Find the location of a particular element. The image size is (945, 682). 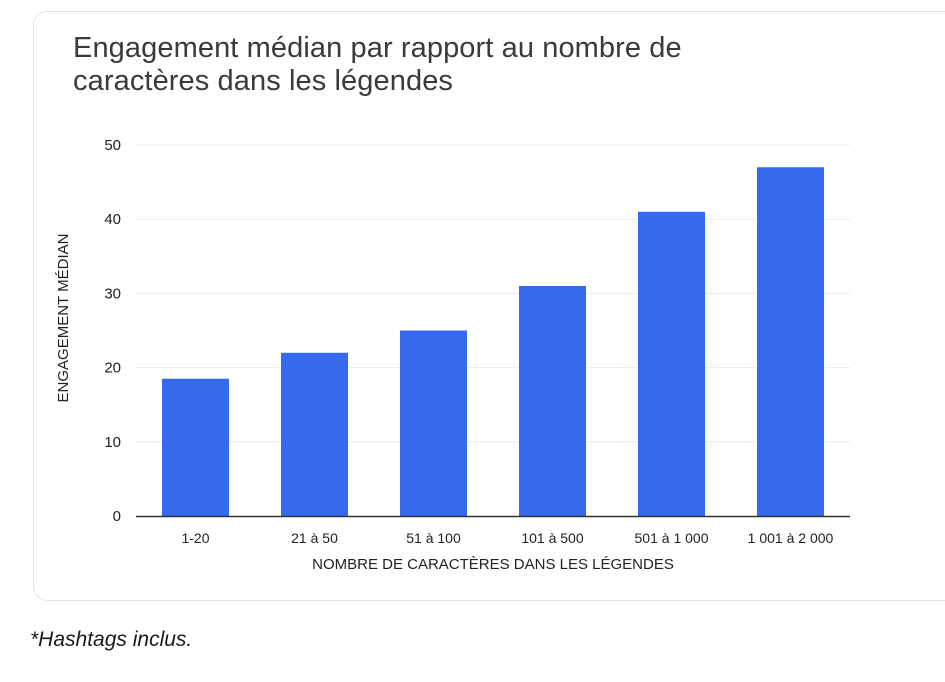

x-tick-label: 21 à 50 is located at coordinates (314, 538).